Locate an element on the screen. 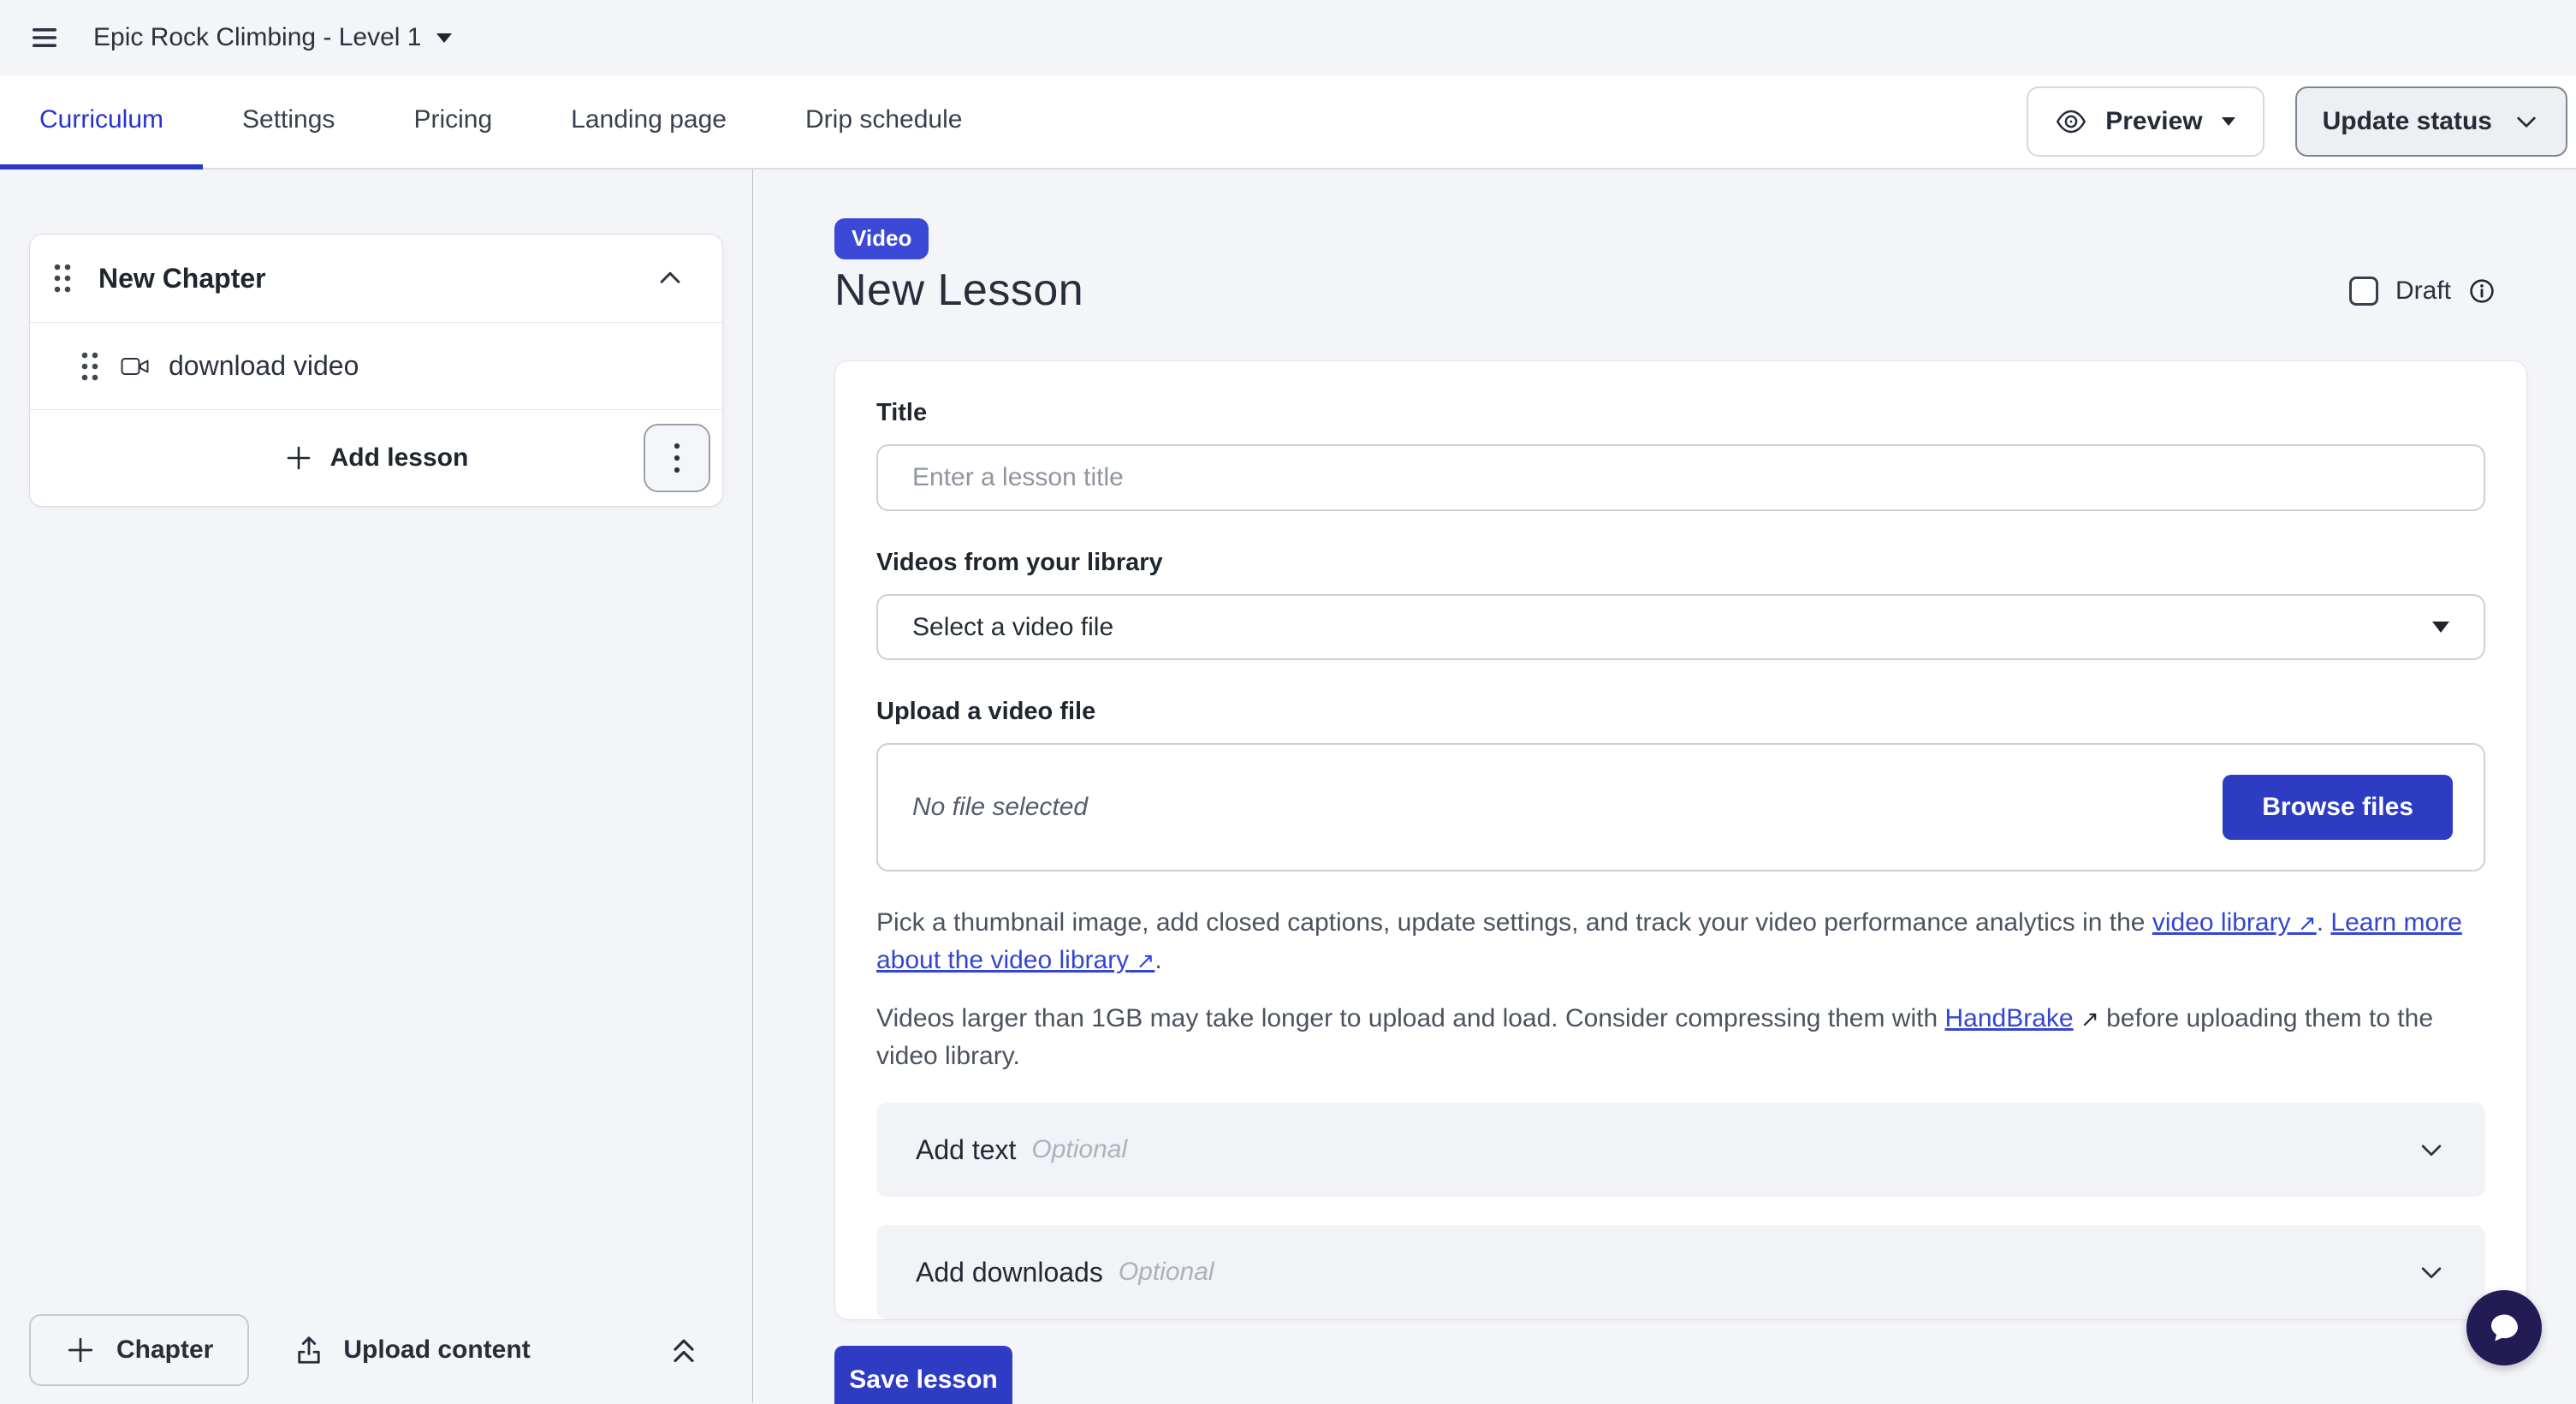 Image resolution: width=2576 pixels, height=1404 pixels. upload-field-label: Upload a video file is located at coordinates (986, 711).